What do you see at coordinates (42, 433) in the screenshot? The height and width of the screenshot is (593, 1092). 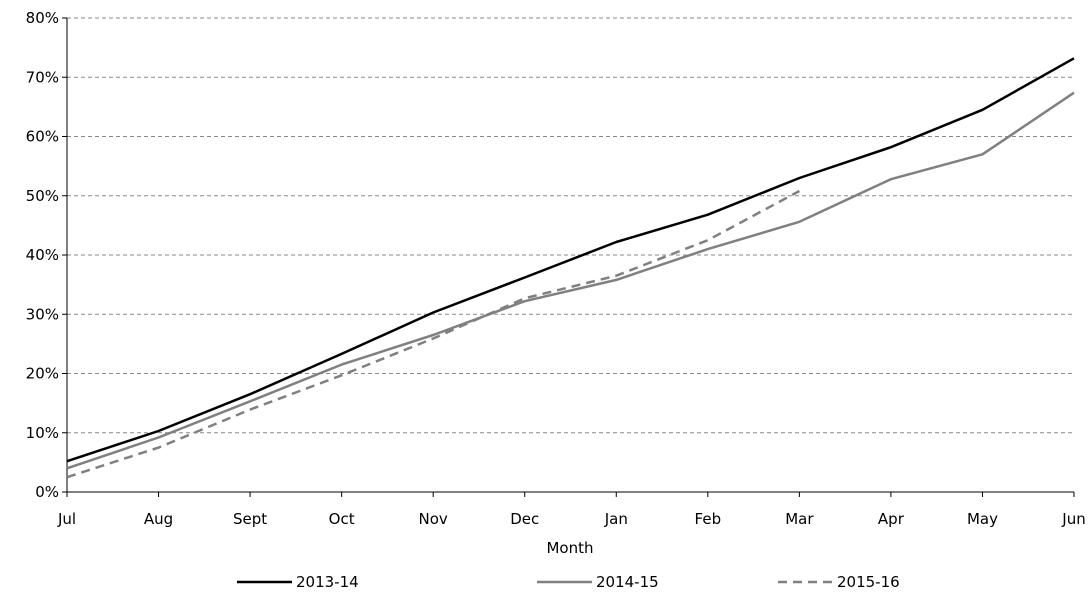 I see `y-tick-label: 10%` at bounding box center [42, 433].